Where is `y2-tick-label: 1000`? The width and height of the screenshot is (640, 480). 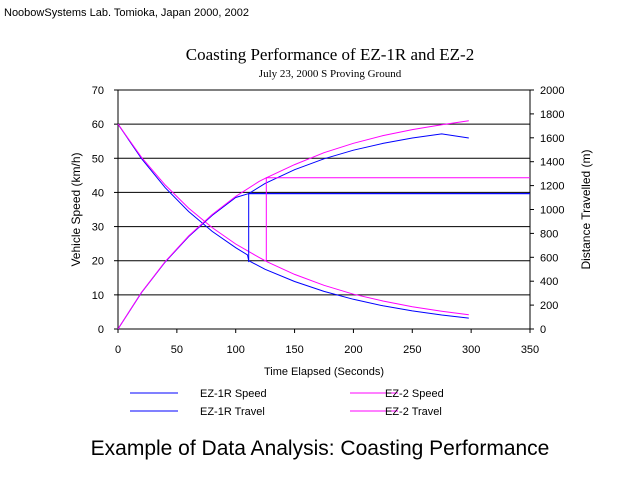
y2-tick-label: 1000 is located at coordinates (552, 211).